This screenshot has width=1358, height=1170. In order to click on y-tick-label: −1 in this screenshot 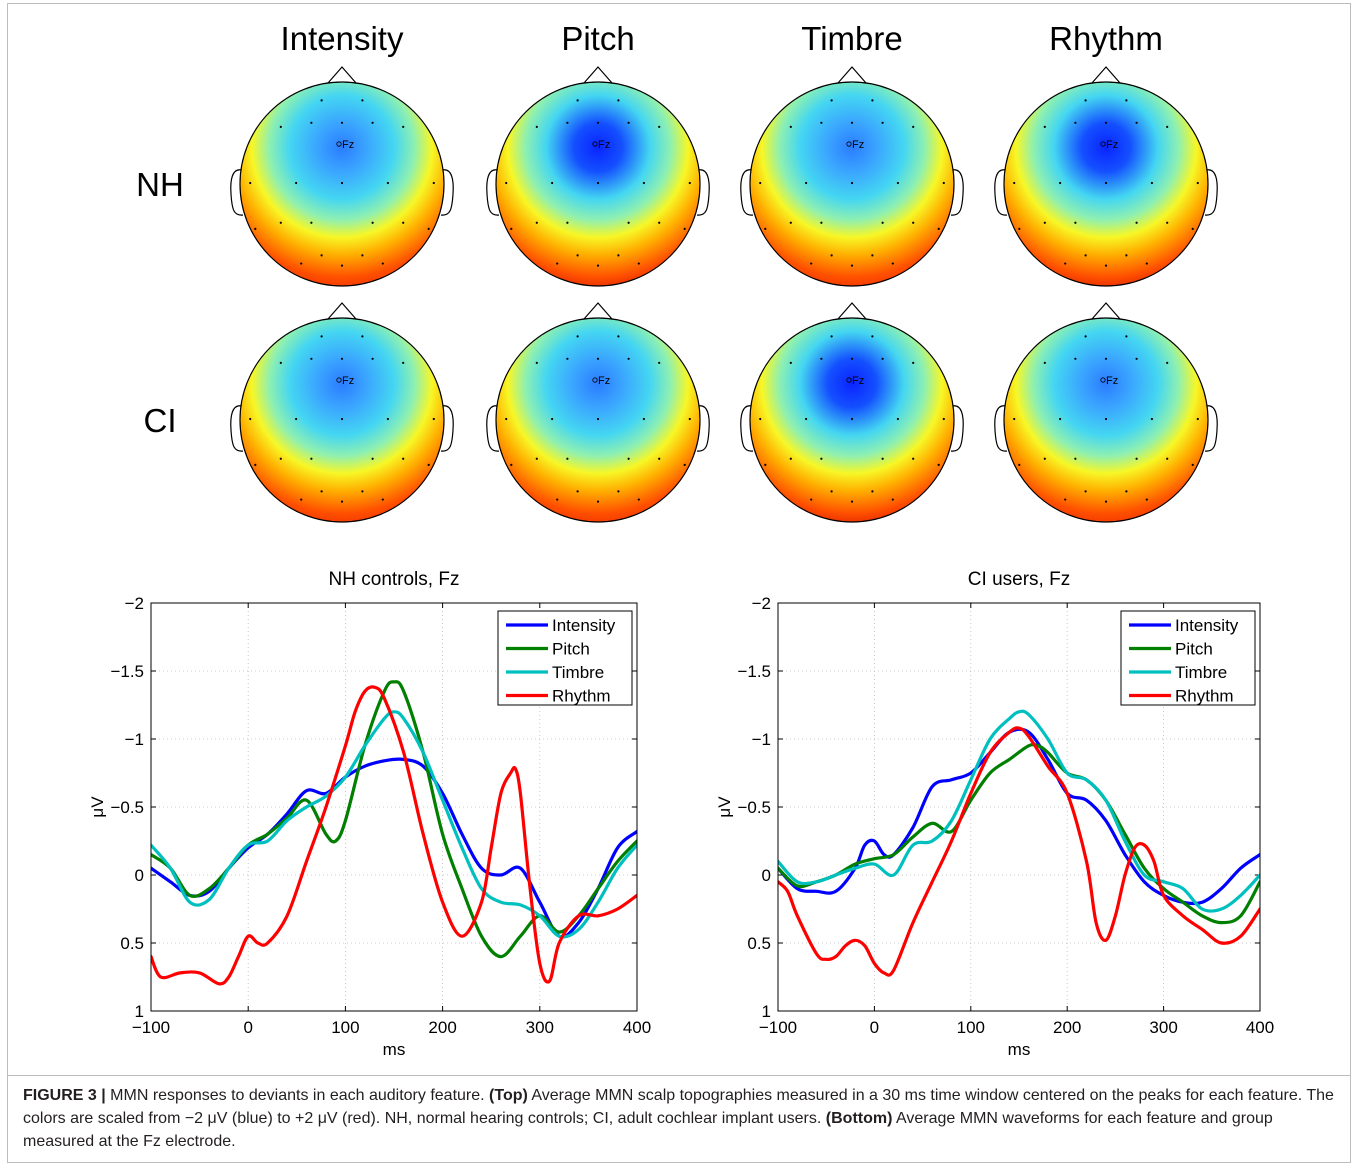, I will do `click(134, 739)`.